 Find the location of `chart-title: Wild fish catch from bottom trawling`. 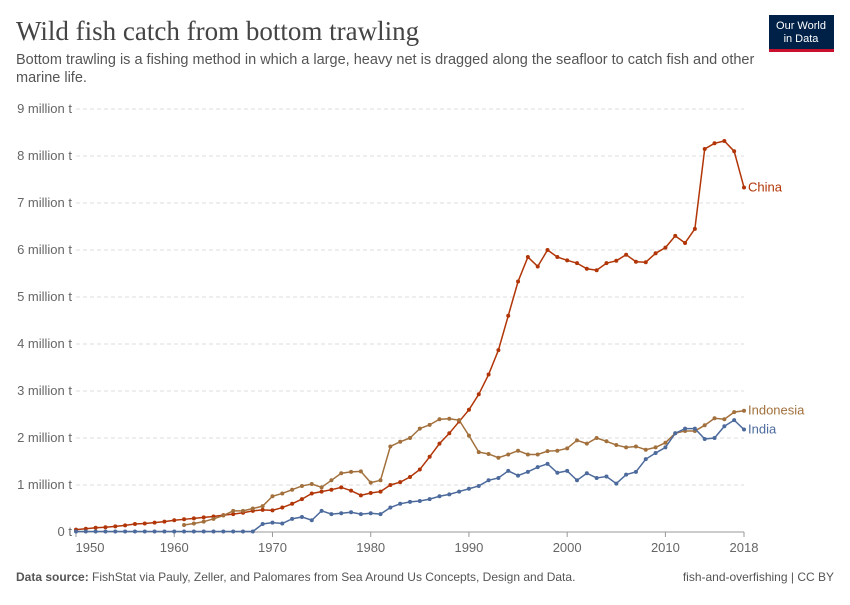

chart-title: Wild fish catch from bottom trawling is located at coordinates (217, 31).